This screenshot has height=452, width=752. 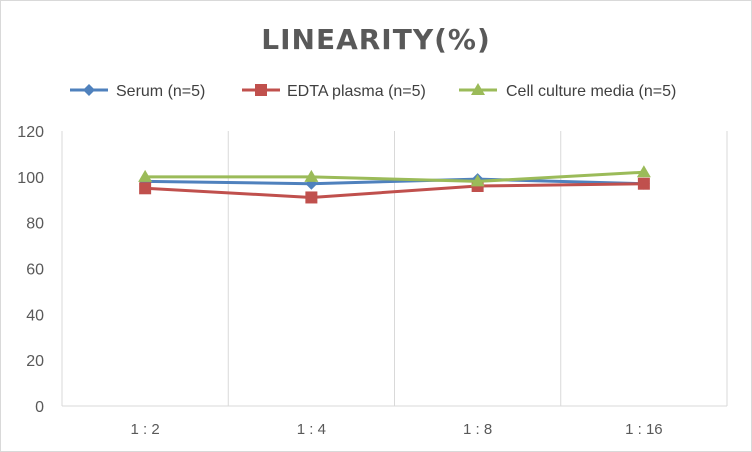 I want to click on y-axis-ticks: 0 20 40 60 80 100 120, so click(x=30, y=270).